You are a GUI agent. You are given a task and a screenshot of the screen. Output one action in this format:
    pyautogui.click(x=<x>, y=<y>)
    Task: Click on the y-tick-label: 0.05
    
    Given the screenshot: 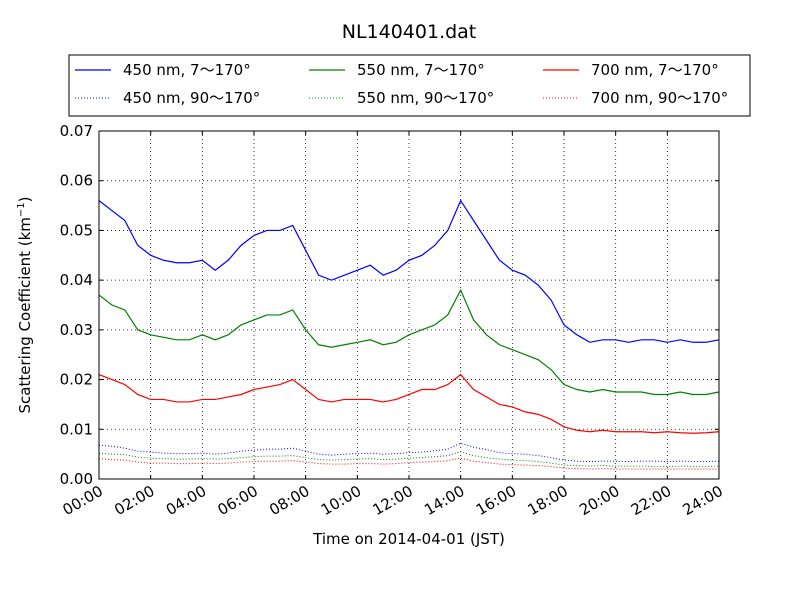 What is the action you would take?
    pyautogui.click(x=76, y=230)
    